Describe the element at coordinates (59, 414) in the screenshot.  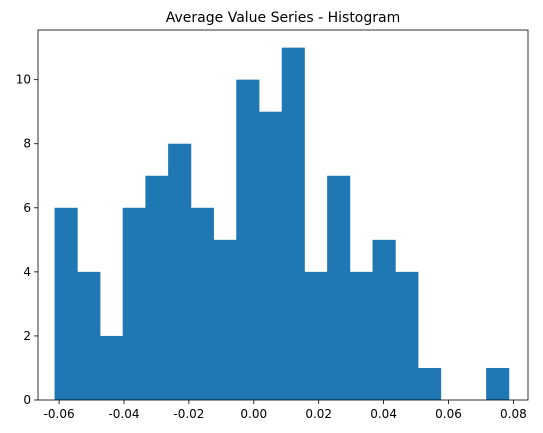
I see `x-tick-label: -0.06` at that location.